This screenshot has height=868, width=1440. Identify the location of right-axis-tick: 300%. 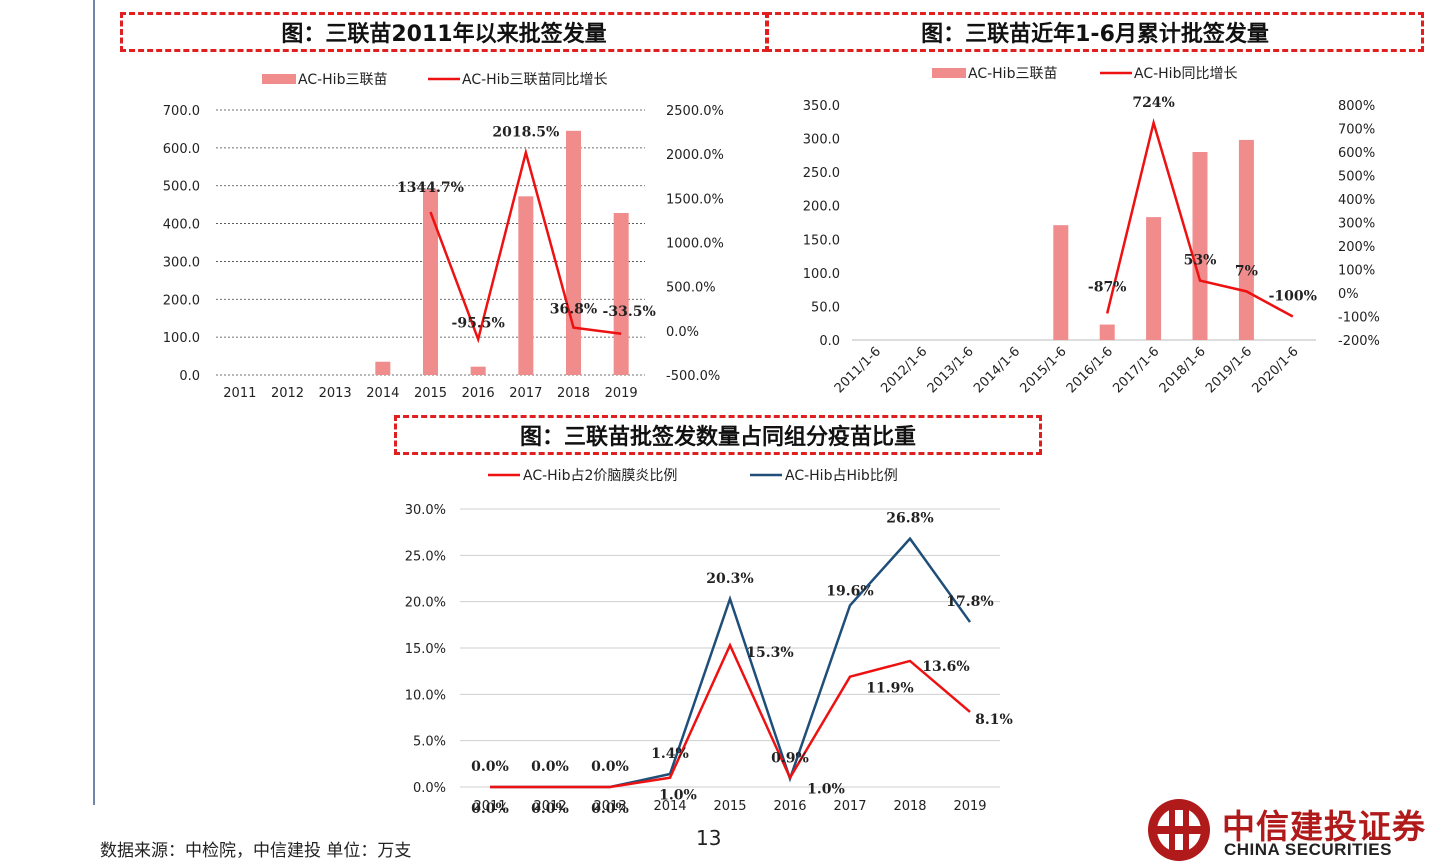
(1356, 224).